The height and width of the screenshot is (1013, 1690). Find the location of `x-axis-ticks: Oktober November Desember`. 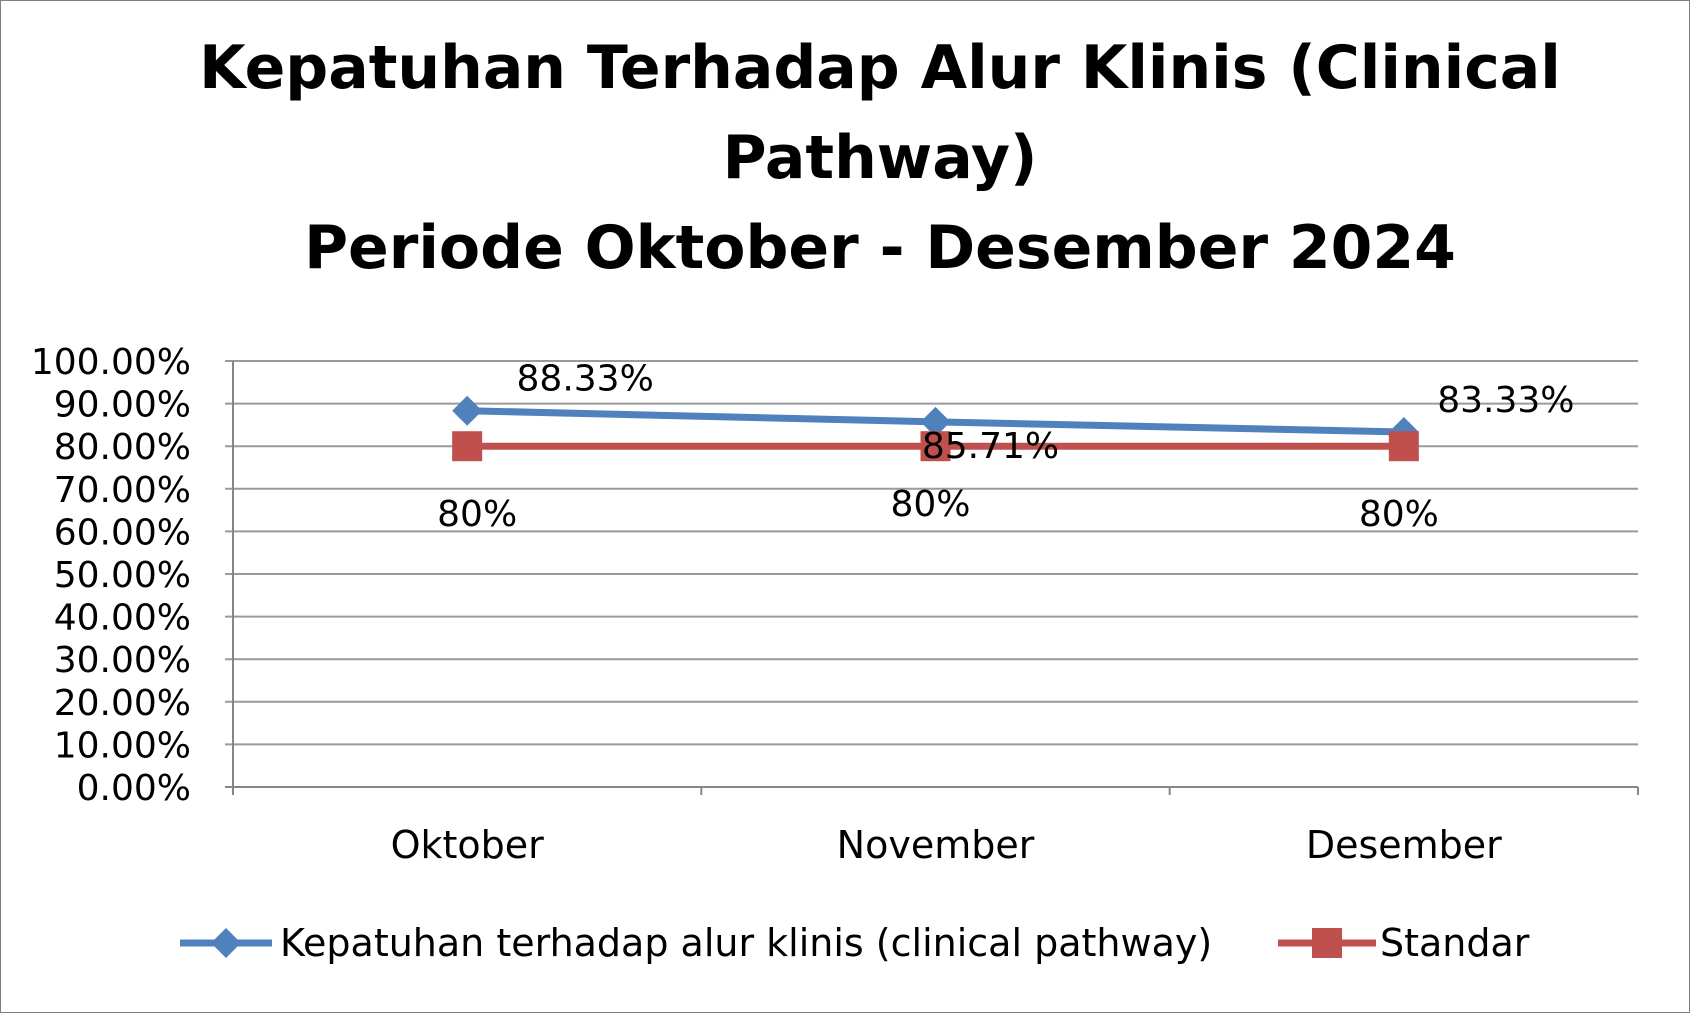

x-axis-ticks: Oktober November Desember is located at coordinates (947, 845).